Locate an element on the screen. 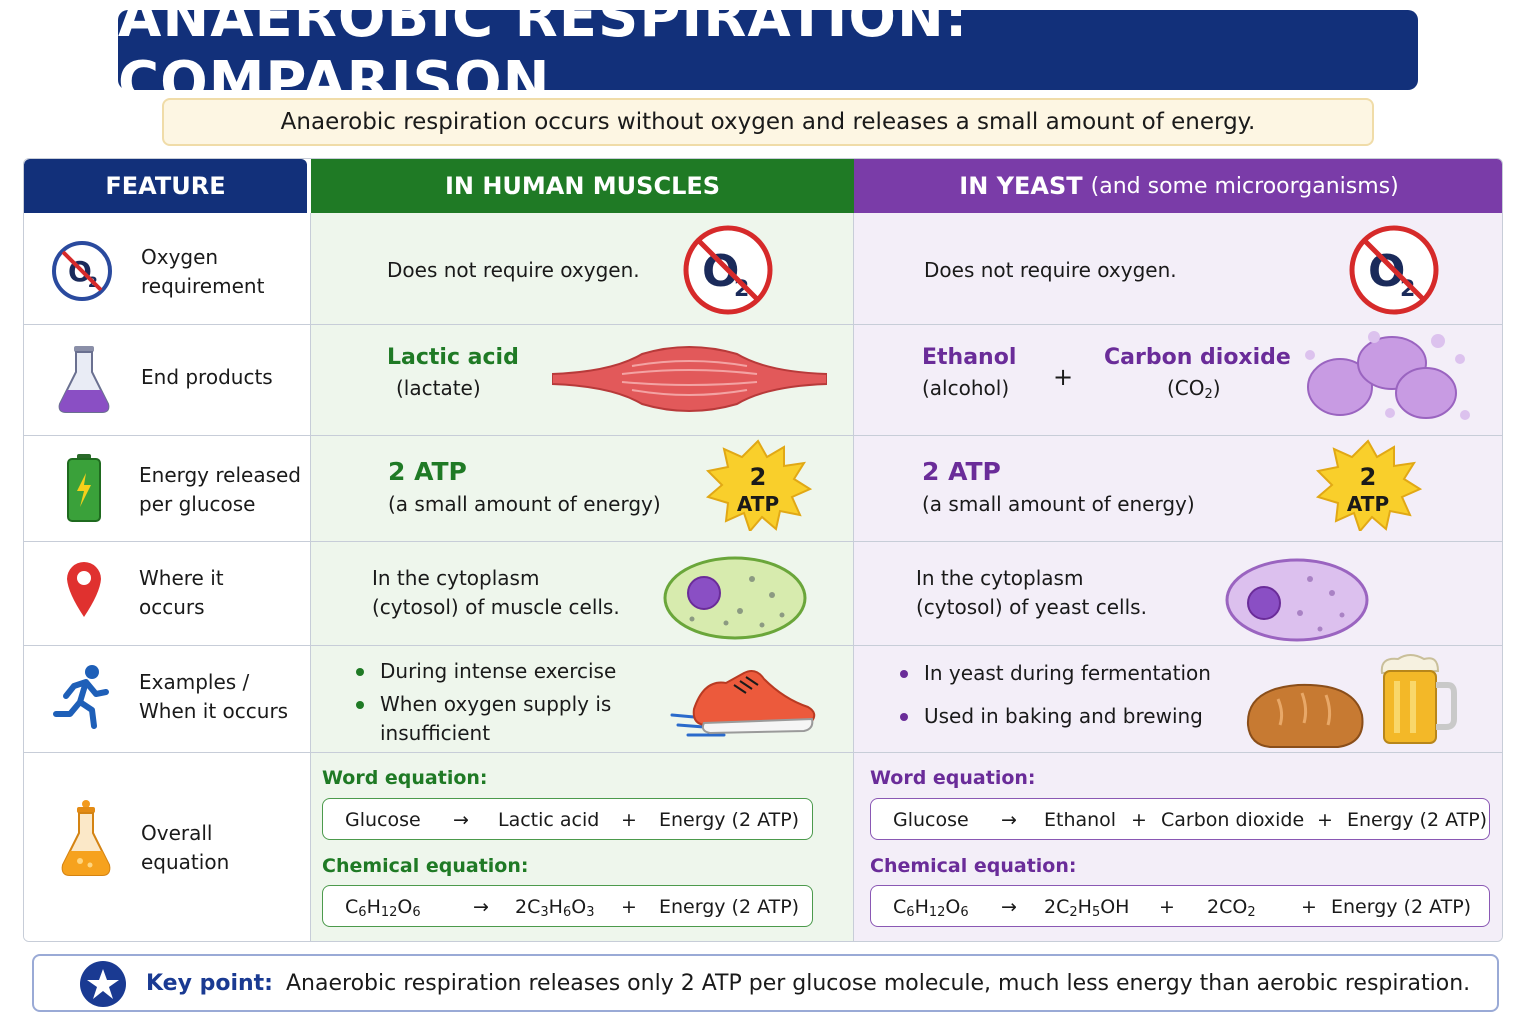 This screenshot has height=1024, width=1536. bubbles-icon is located at coordinates (1387, 381).